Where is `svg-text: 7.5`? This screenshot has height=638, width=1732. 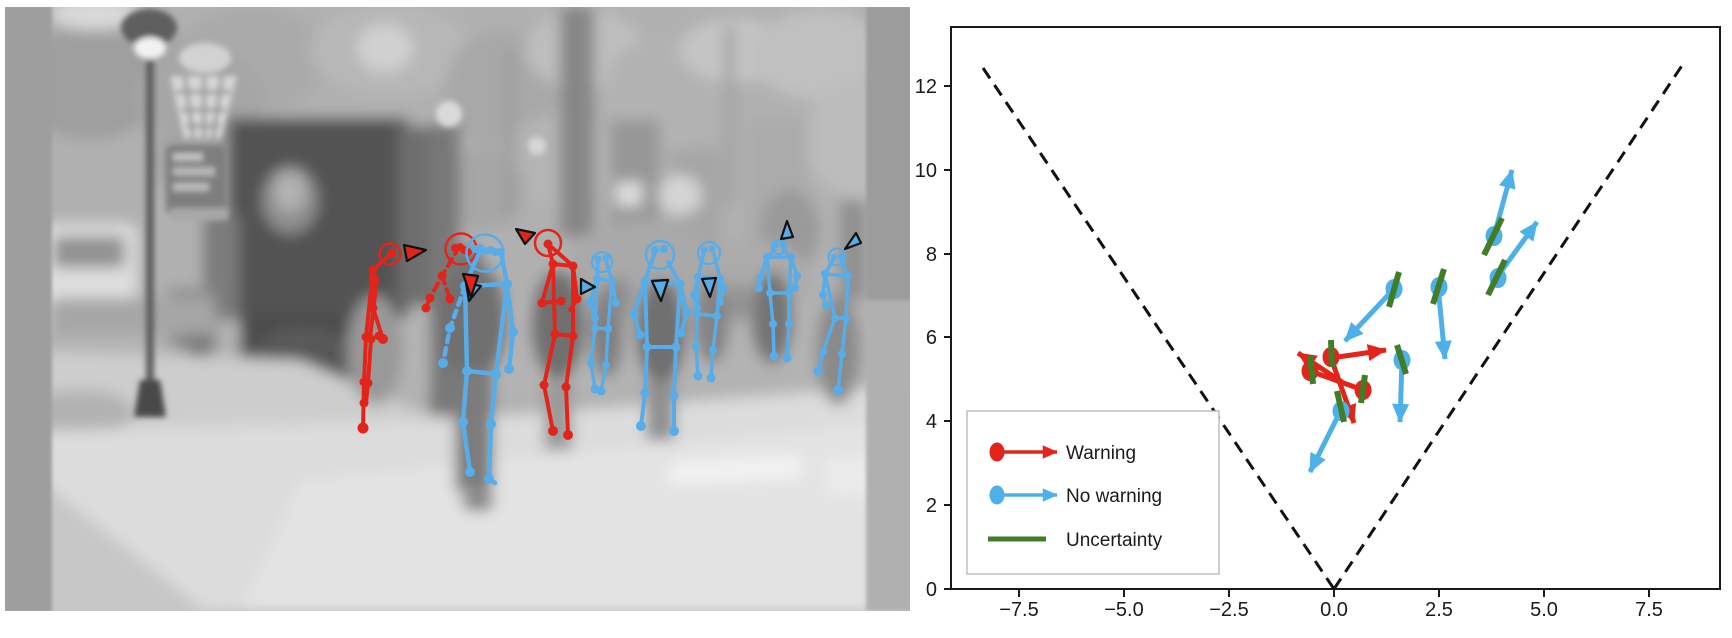 svg-text: 7.5 is located at coordinates (1649, 610).